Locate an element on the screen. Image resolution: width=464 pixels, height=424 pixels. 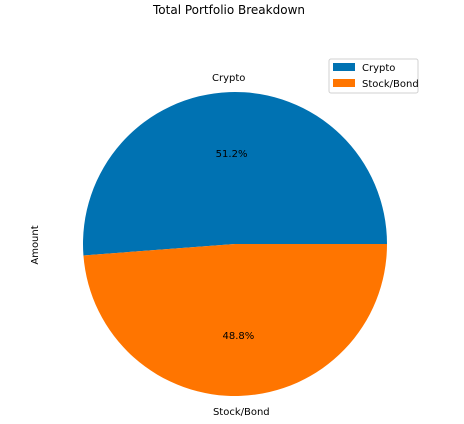
legend-swatch-crypto is located at coordinates (344, 67).